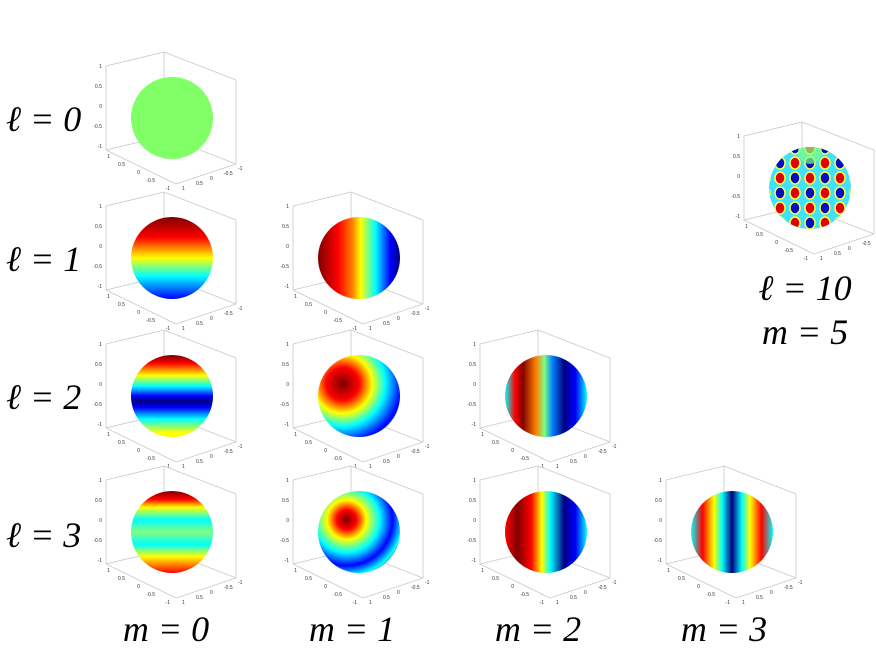 The image size is (876, 654). I want to click on column-label: m = 1, so click(352, 629).